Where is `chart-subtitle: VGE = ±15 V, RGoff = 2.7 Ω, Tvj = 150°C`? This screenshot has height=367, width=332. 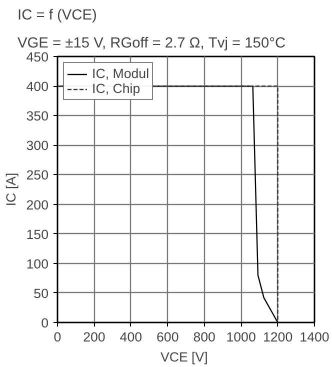
chart-subtitle: VGE = ±15 V, RGoff = 2.7 Ω, Tvj = 150°C is located at coordinates (152, 44).